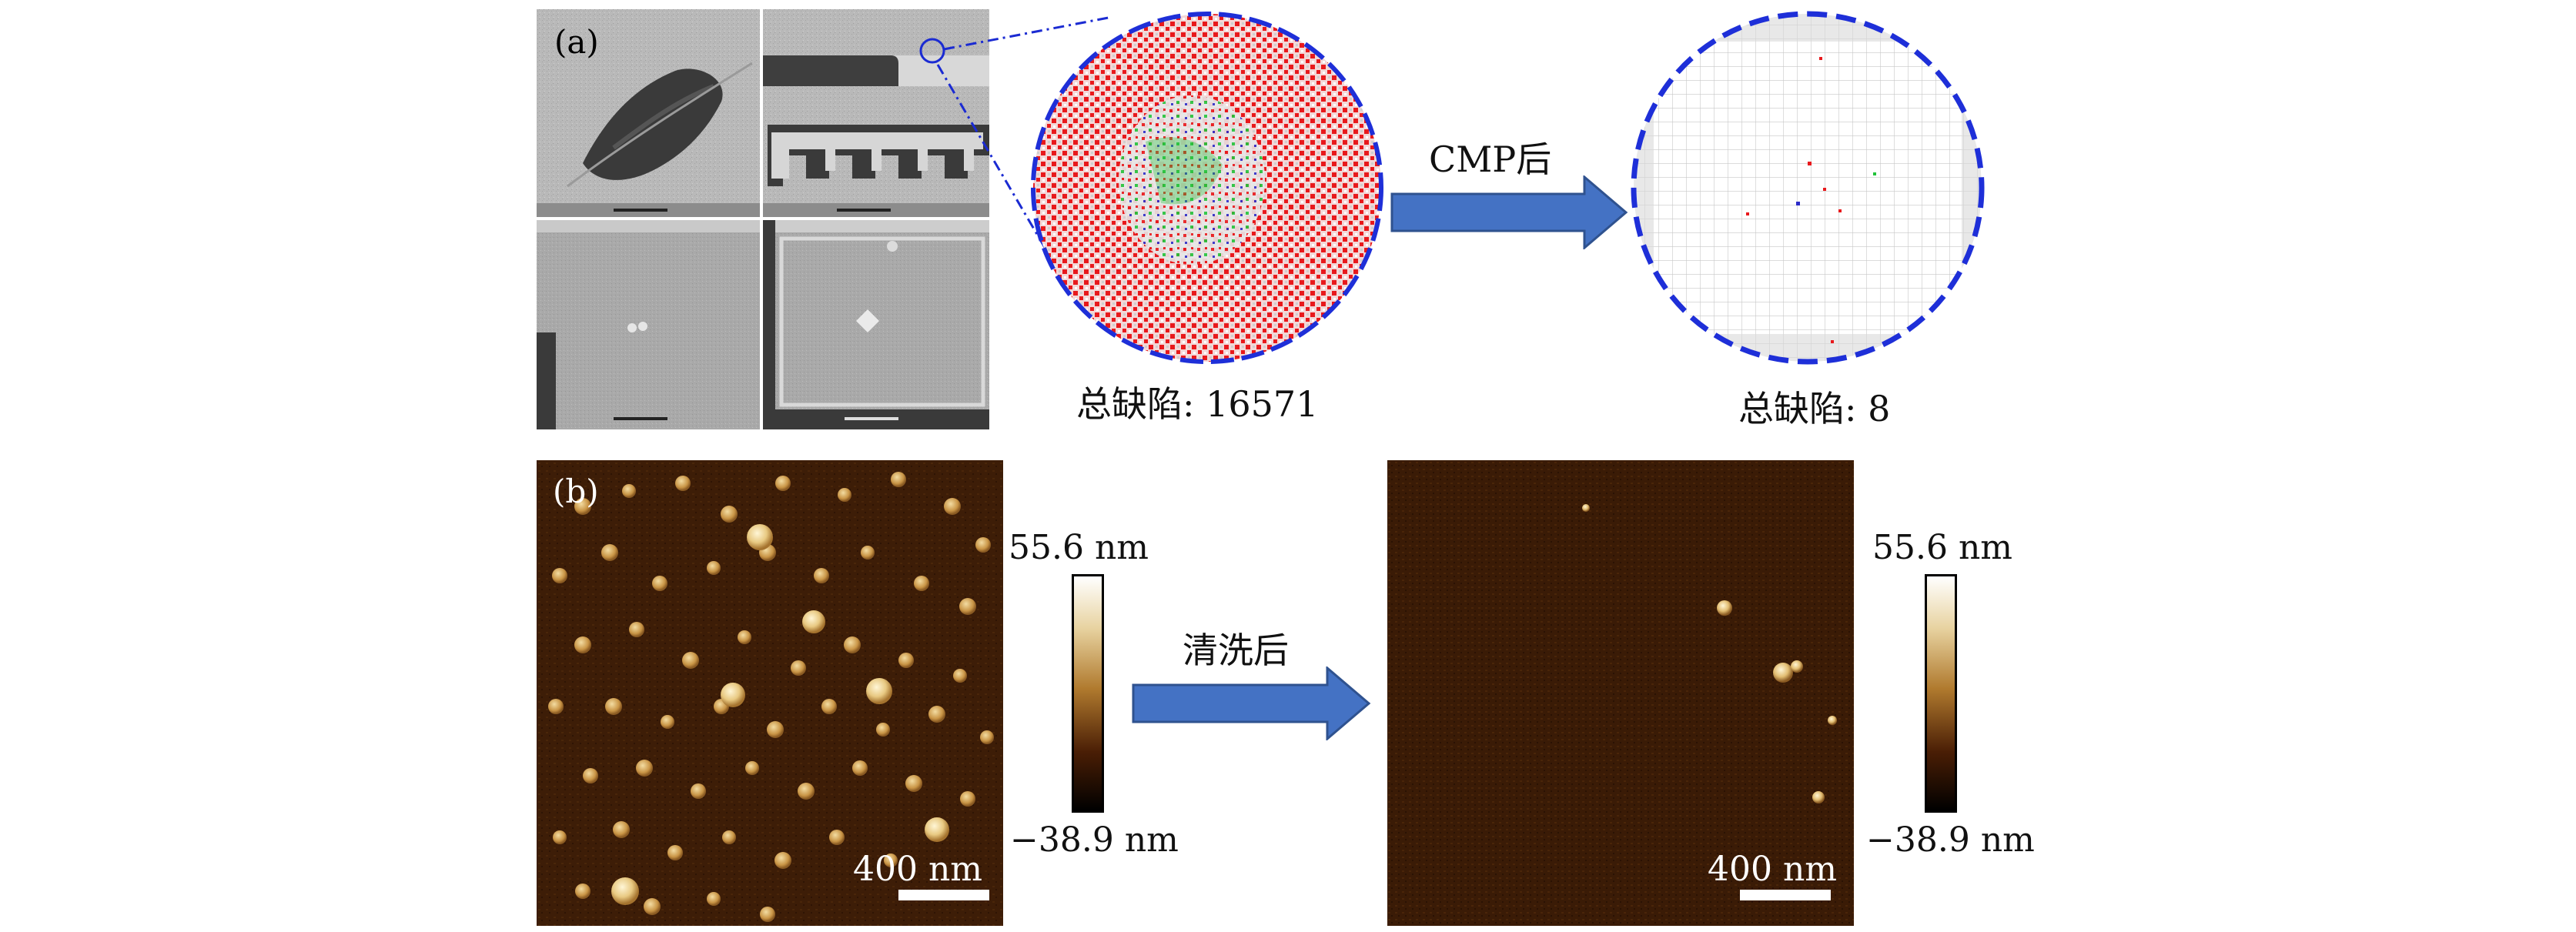 The height and width of the screenshot is (932, 2576). Describe the element at coordinates (1709, 653) in the screenshot. I see `afm-residual-particles` at that location.